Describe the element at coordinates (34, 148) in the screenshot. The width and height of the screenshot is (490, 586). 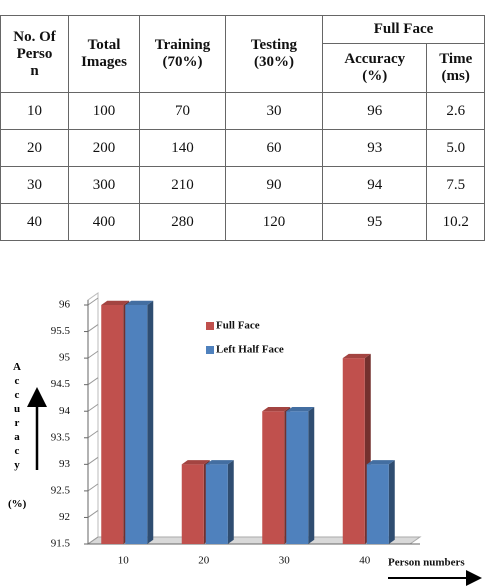
I see `table-cell: 20` at that location.